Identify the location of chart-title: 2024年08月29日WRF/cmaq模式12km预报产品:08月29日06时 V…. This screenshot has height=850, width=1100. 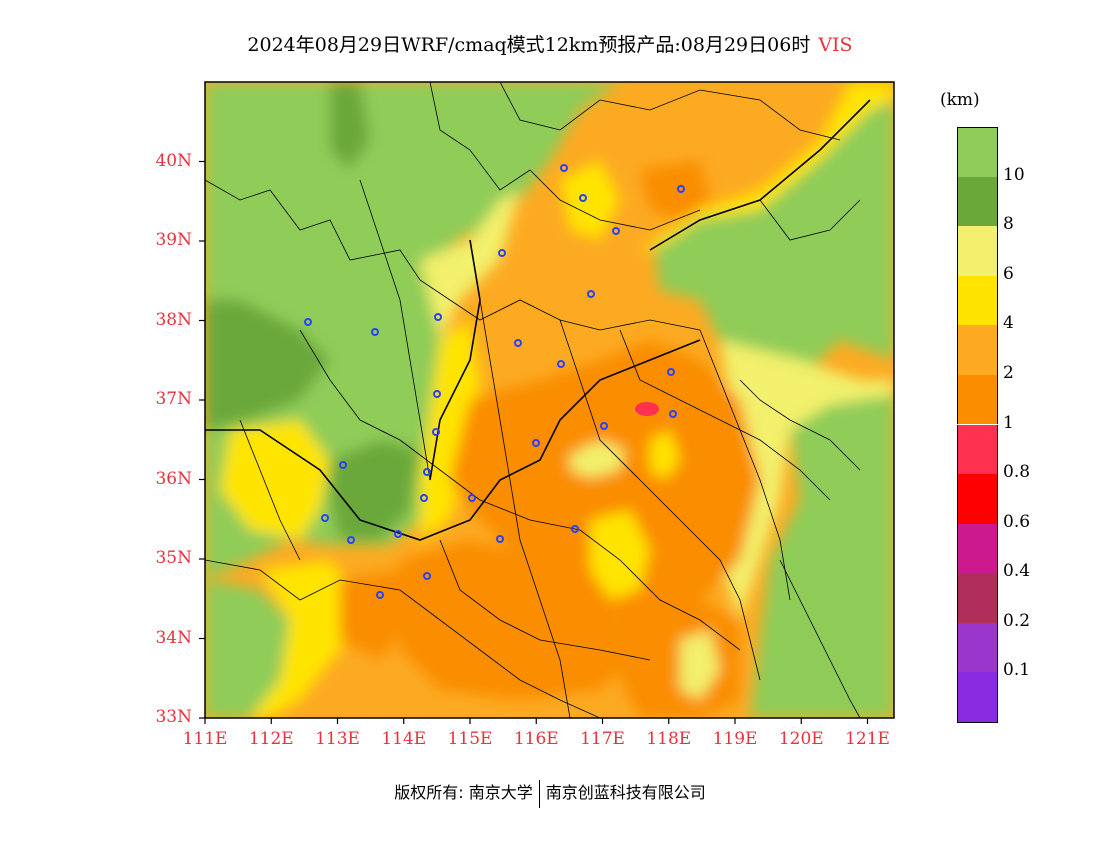
(550, 43).